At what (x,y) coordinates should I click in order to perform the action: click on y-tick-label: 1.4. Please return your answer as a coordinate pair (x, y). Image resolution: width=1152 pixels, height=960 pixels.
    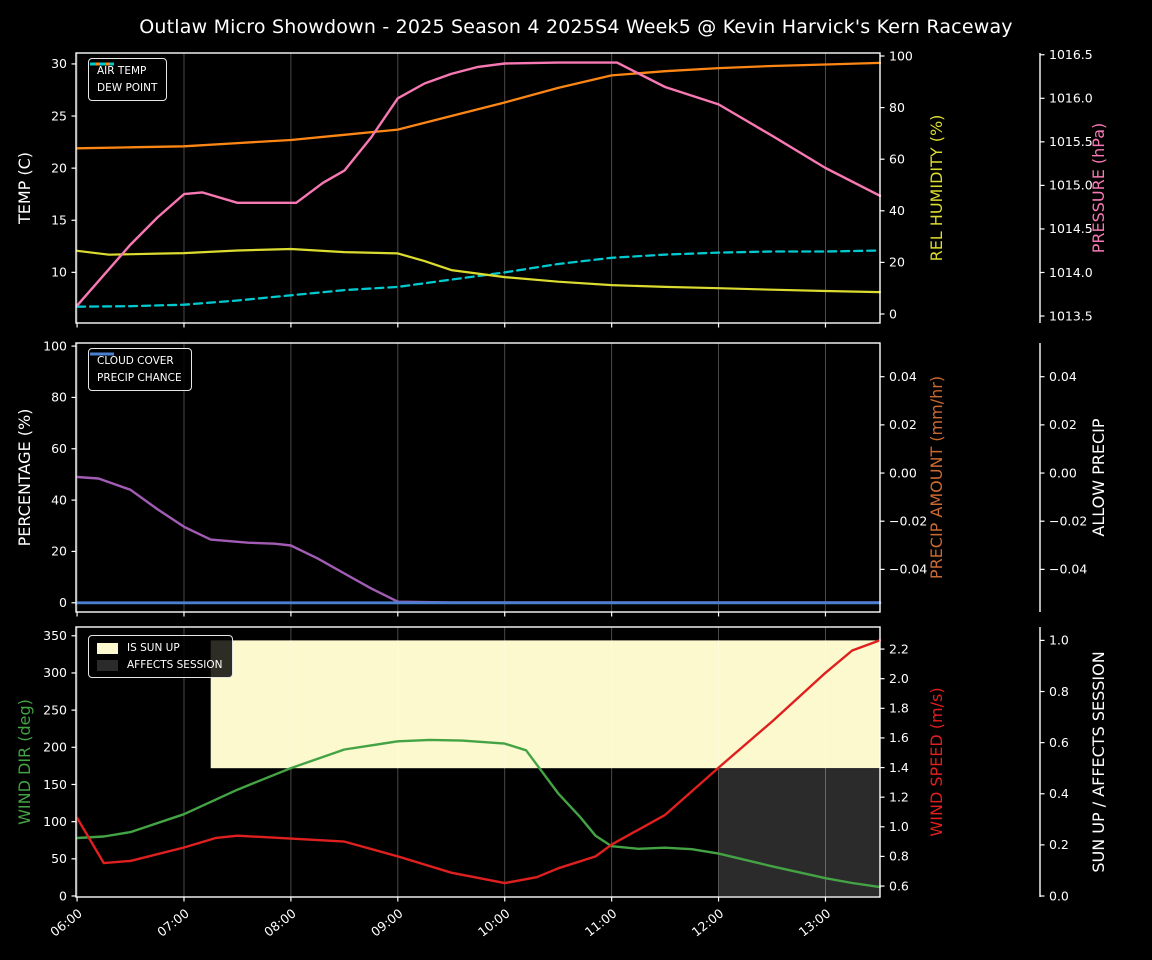
    Looking at the image, I should click on (899, 767).